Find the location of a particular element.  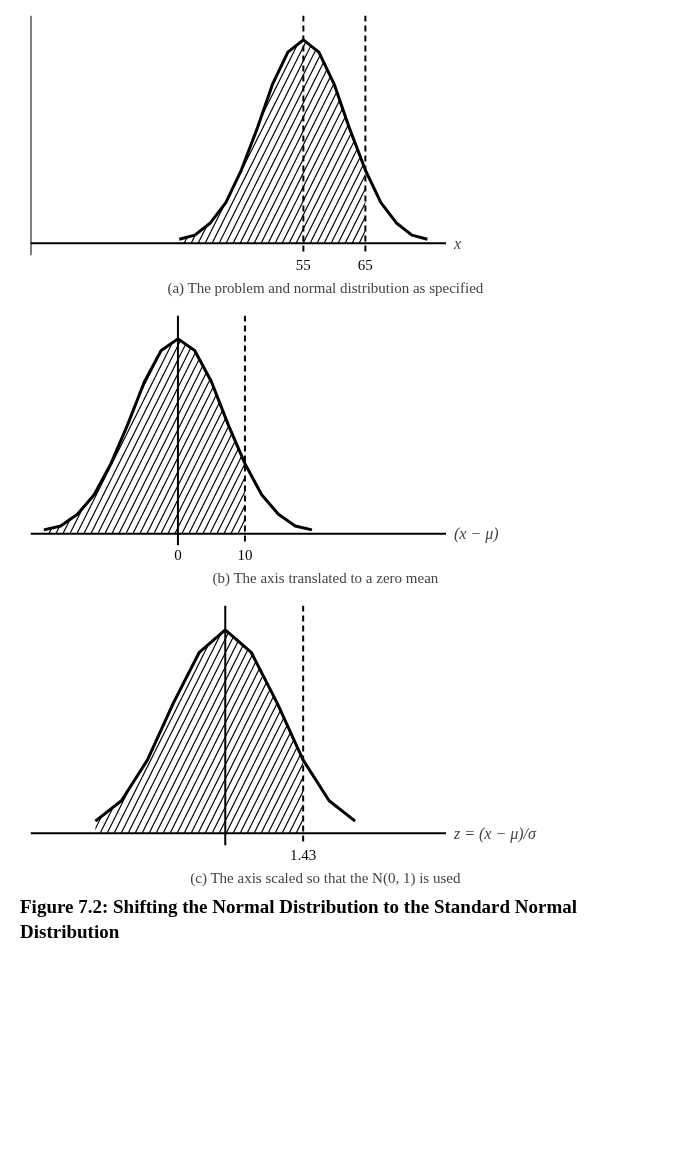

text: (c) The axis scaled so that the N(0, 1) is used is located at coordinates (325, 878).